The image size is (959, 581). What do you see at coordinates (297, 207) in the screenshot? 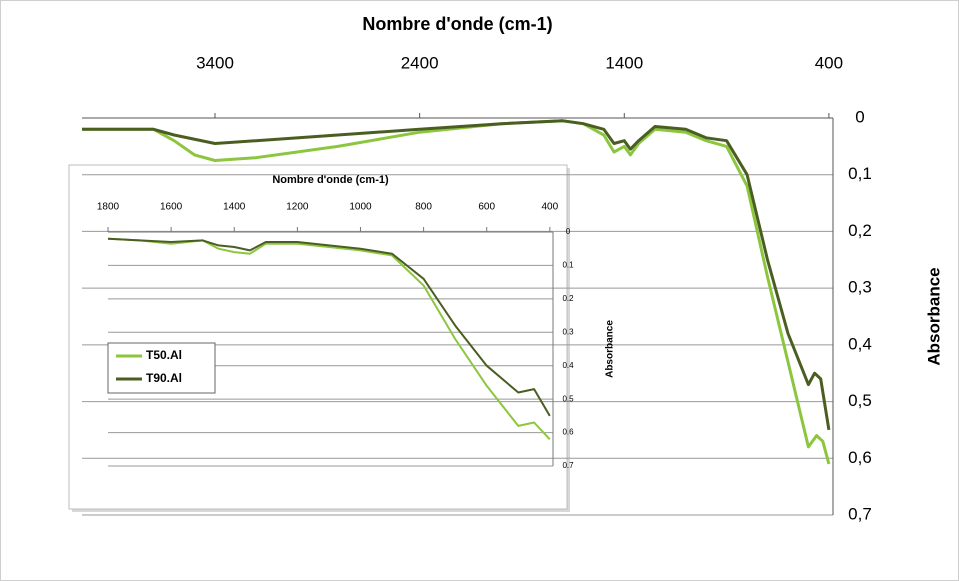
I see `x-tick-label: 1200` at bounding box center [297, 207].